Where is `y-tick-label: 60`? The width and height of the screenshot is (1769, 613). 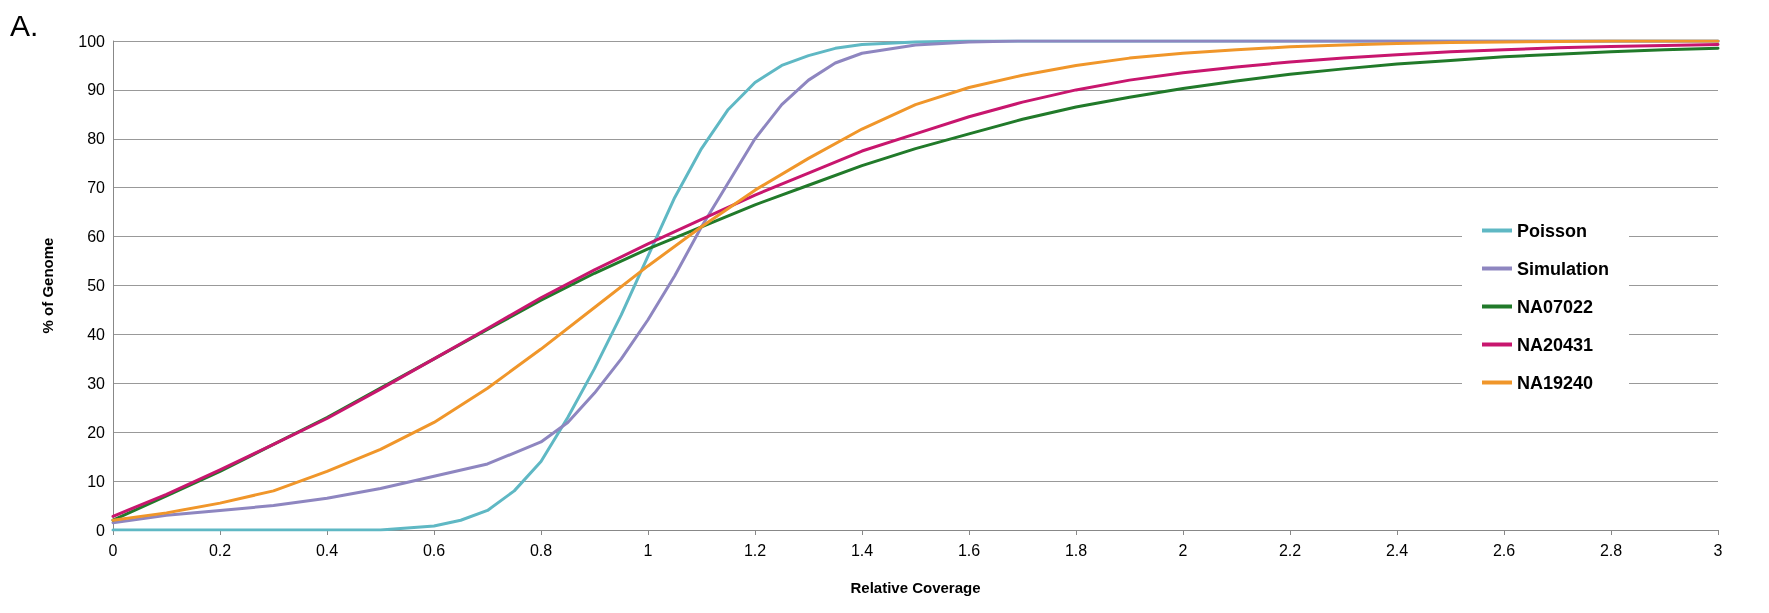 y-tick-label: 60 is located at coordinates (96, 237).